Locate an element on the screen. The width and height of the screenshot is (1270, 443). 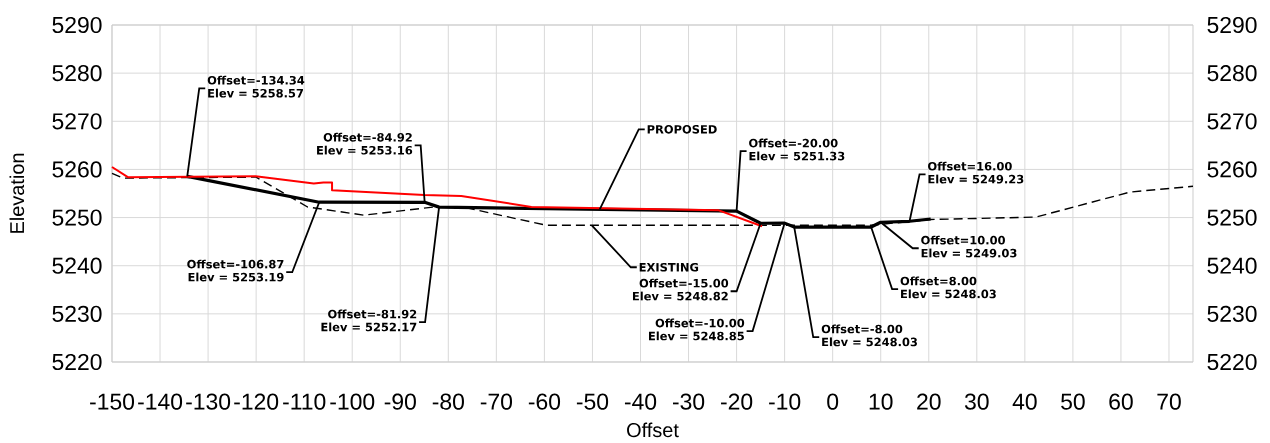
annotation: Elev = 5249.23 is located at coordinates (976, 179).